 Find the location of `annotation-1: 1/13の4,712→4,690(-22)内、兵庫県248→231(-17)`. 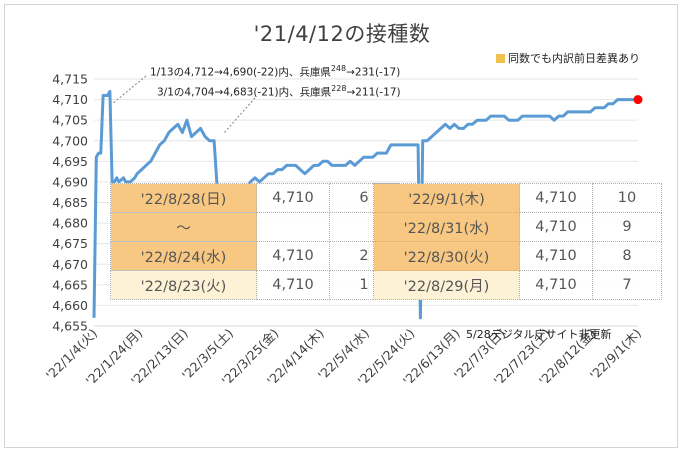

annotation-1: 1/13の4,712→4,690(-22)内、兵庫県248→231(-17) is located at coordinates (275, 71).